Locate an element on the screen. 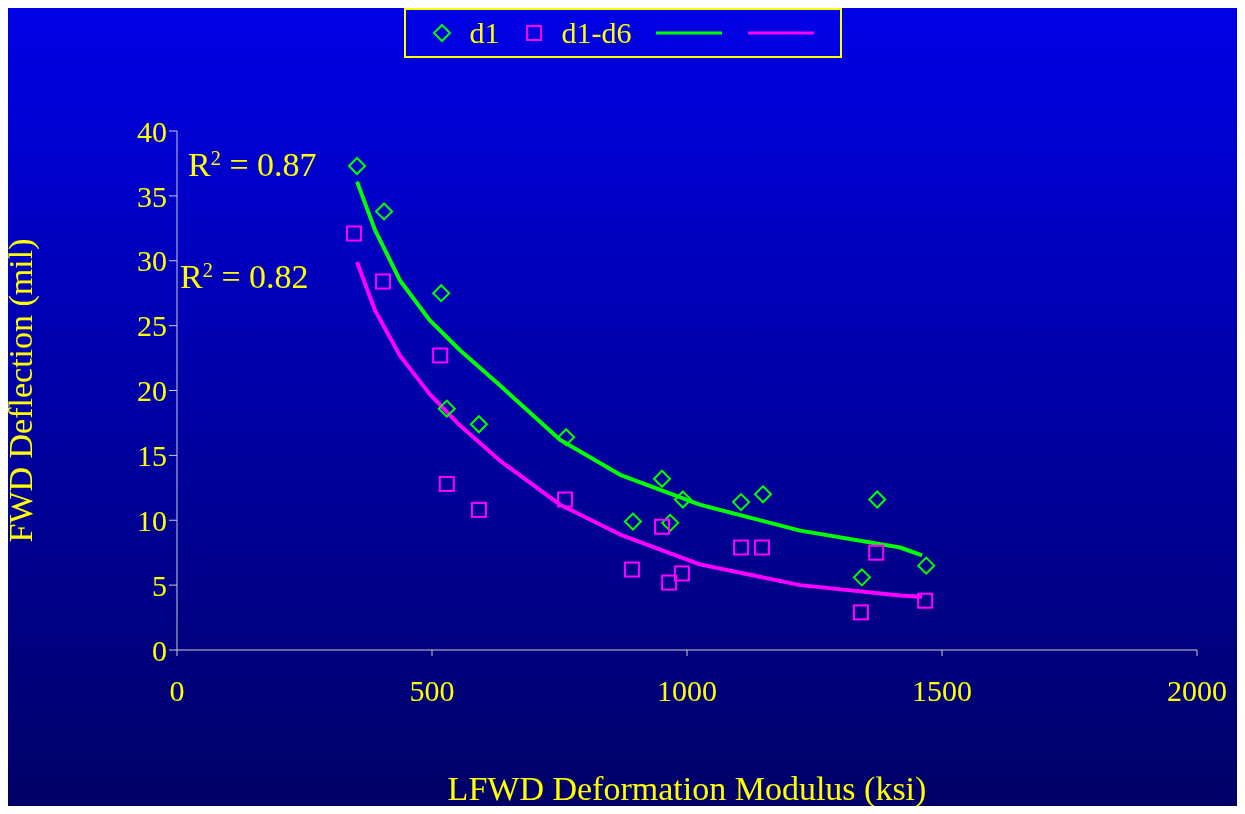  y-tick-label: 25 is located at coordinates (152, 326).